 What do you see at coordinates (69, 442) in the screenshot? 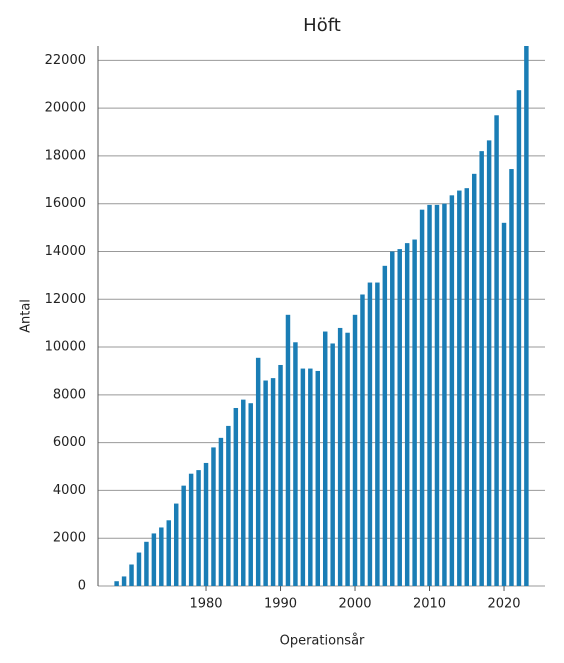
I see `y-tick-label: 6000` at bounding box center [69, 442].